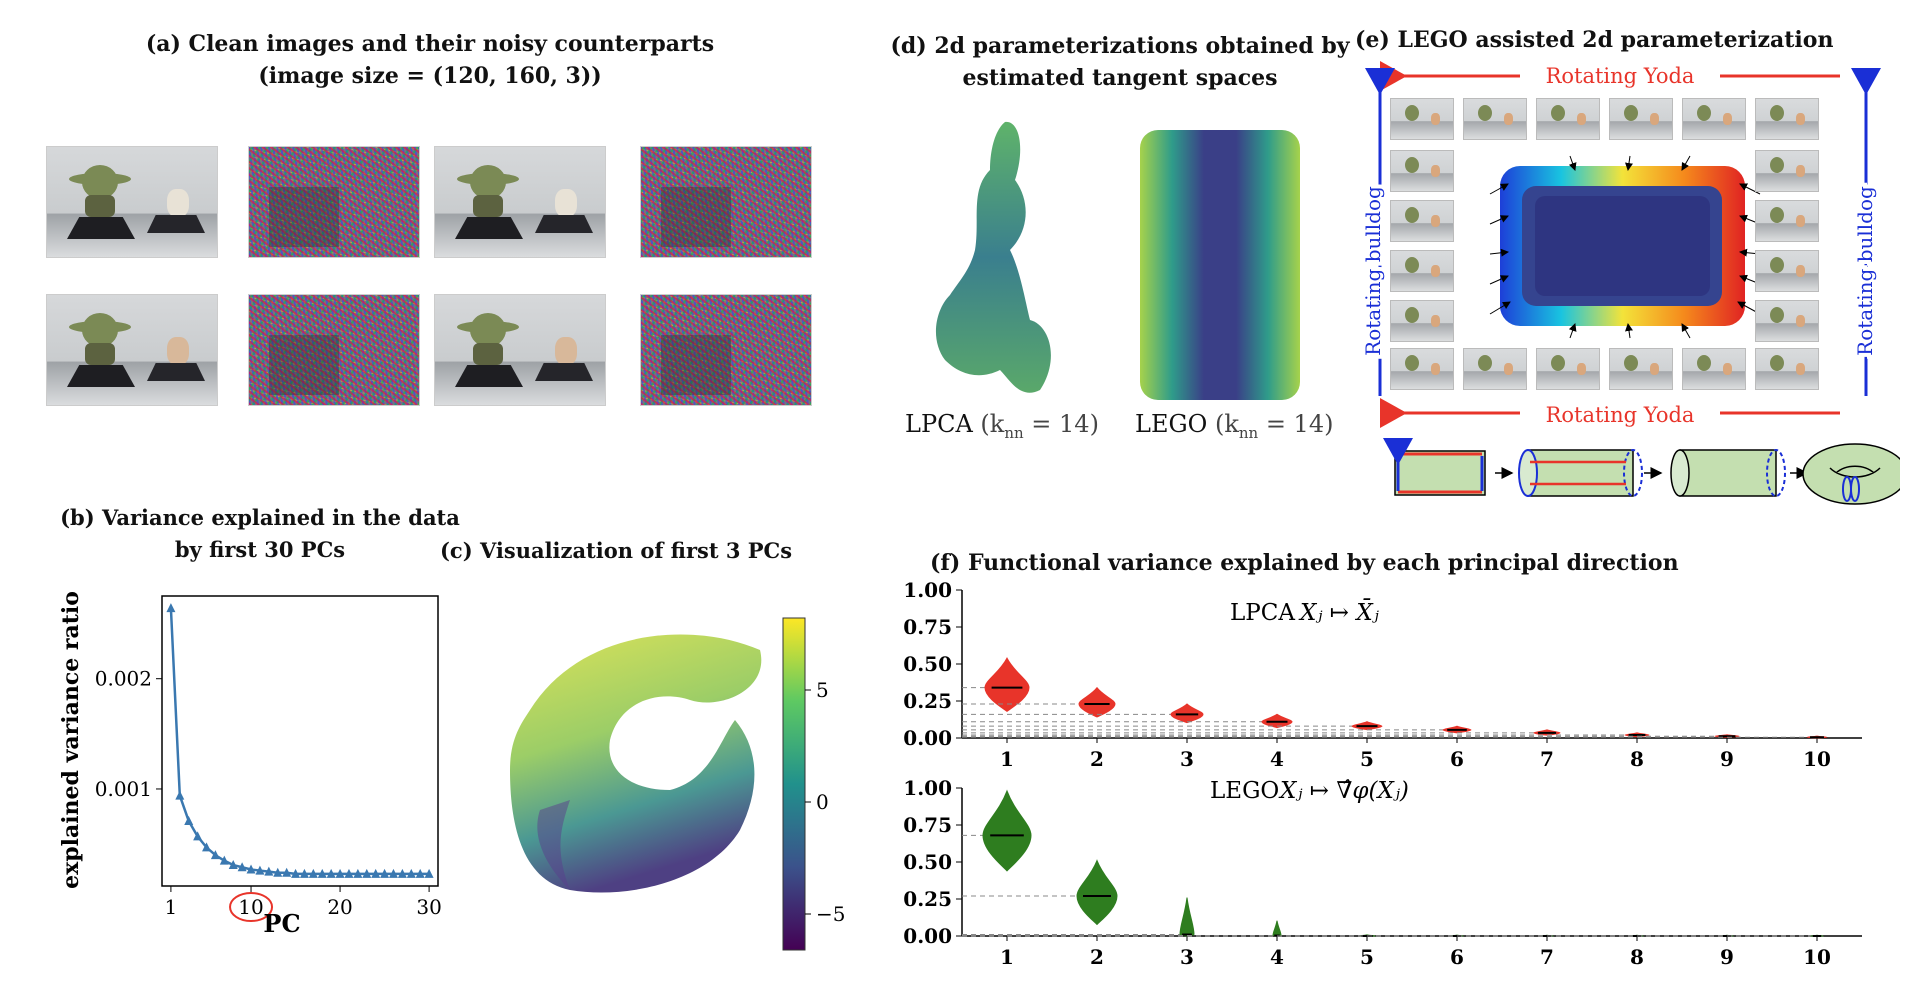 This screenshot has width=1908, height=1000. Describe the element at coordinates (1117, 260) in the screenshot. I see `parameterization-plots` at that location.